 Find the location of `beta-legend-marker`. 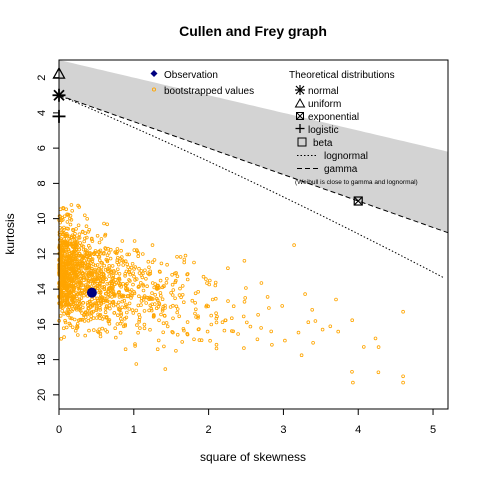

beta-legend-marker is located at coordinates (302, 142).